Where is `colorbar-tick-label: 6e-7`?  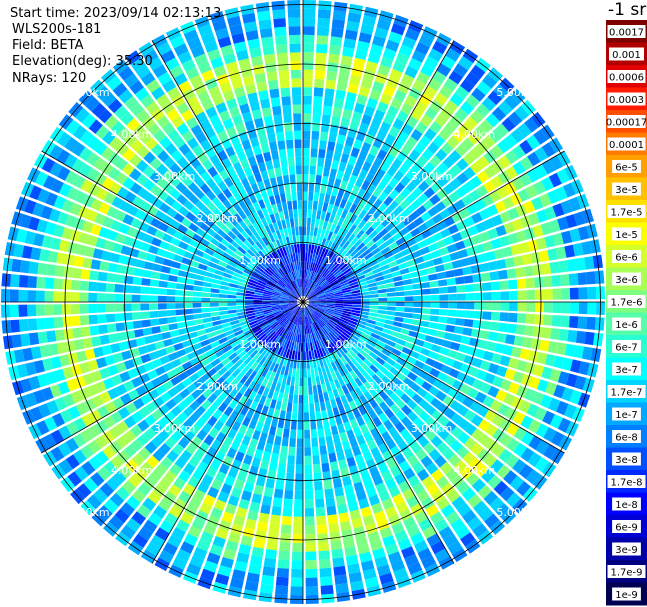
colorbar-tick-label: 6e-7 is located at coordinates (626, 348).